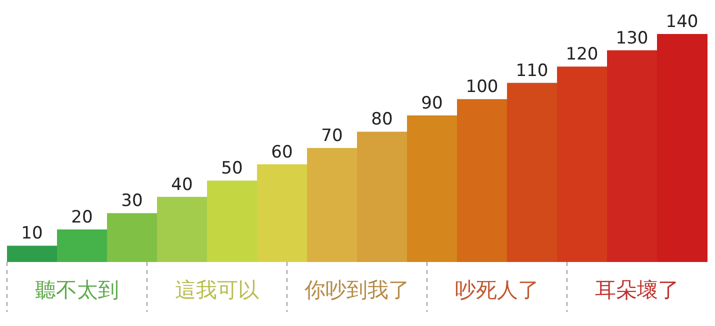  I want to click on data-label: 80, so click(382, 120).